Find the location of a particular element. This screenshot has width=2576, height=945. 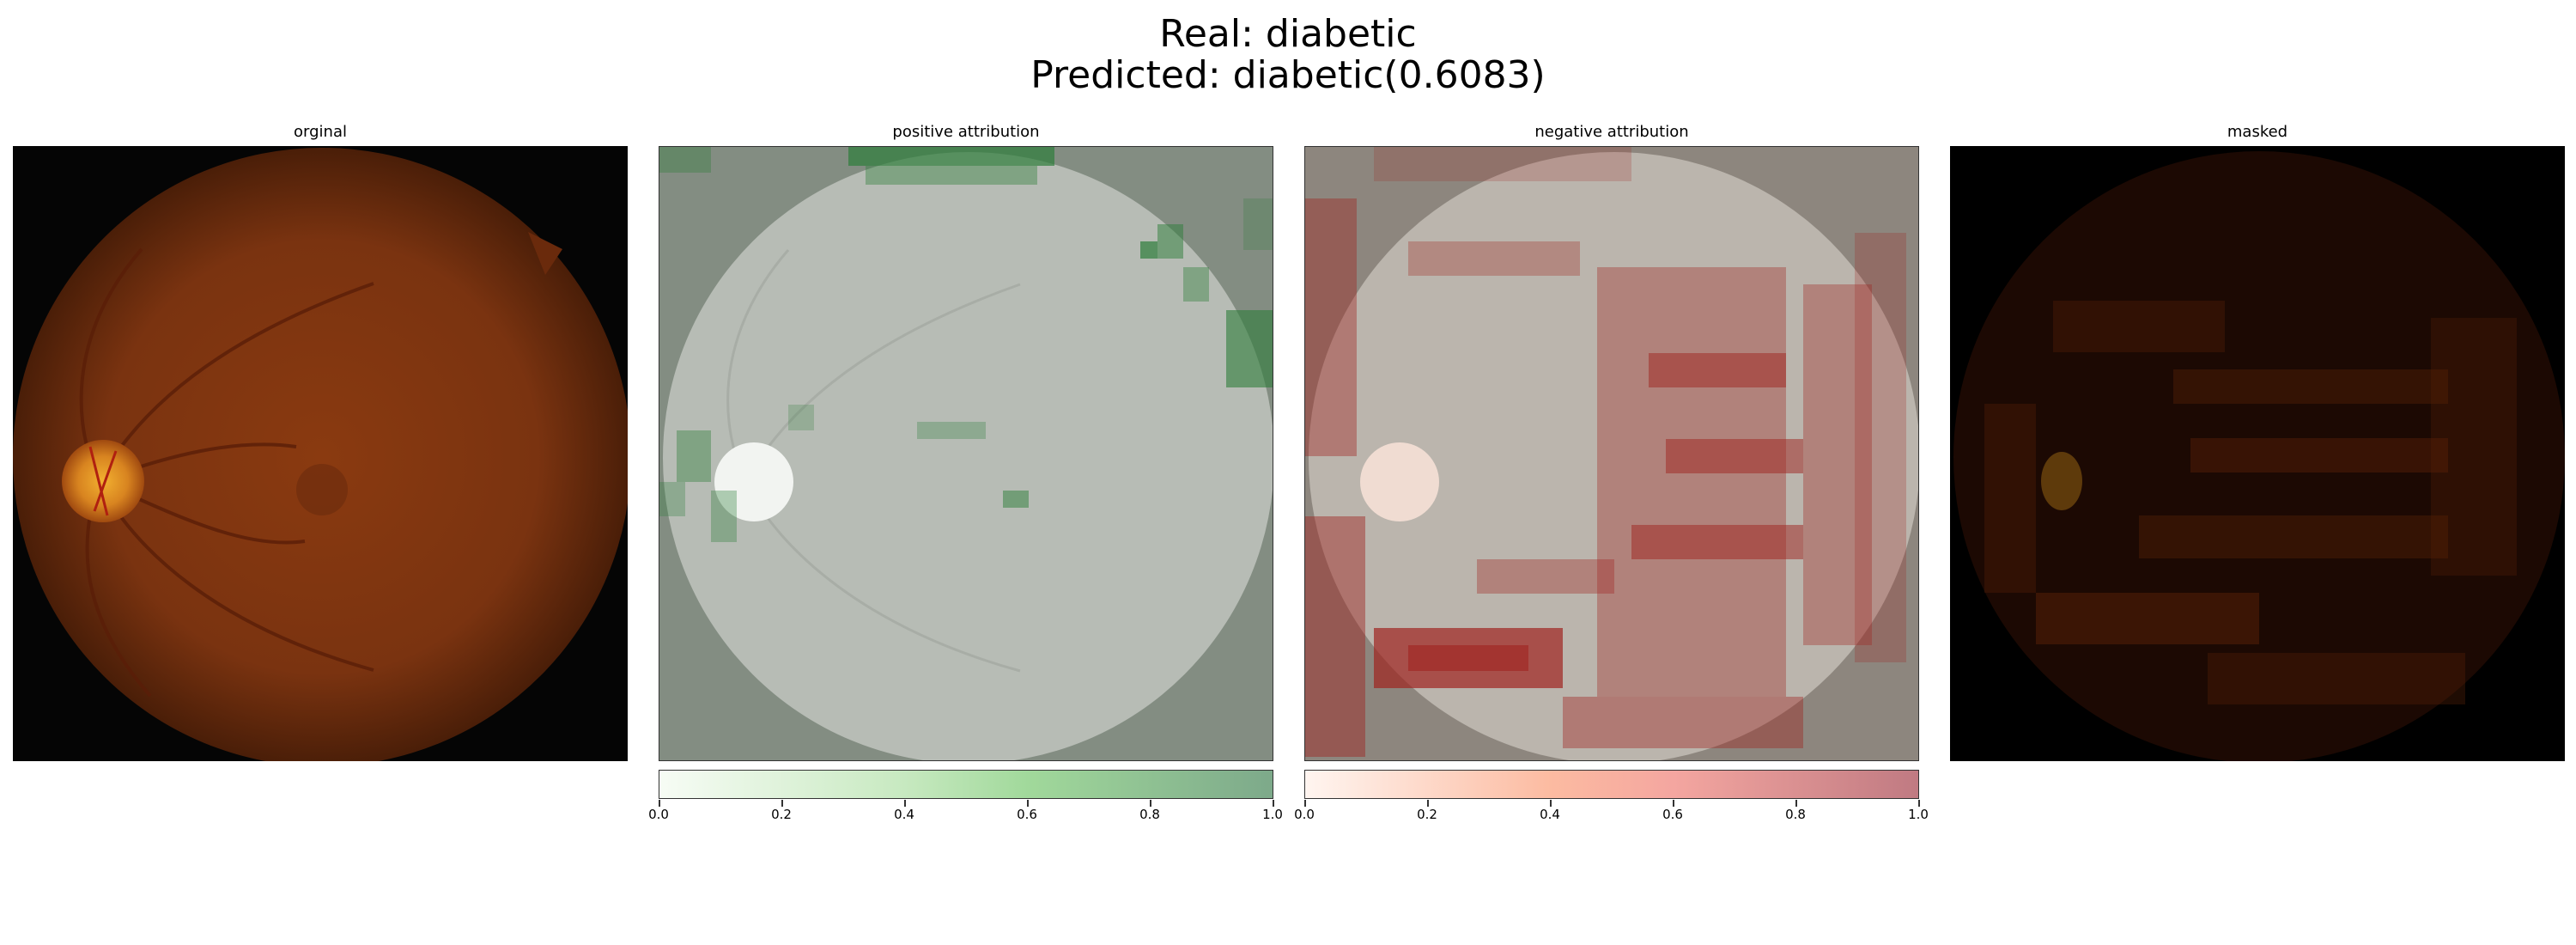

figure-title-real: Real: diabetic is located at coordinates (1288, 34).